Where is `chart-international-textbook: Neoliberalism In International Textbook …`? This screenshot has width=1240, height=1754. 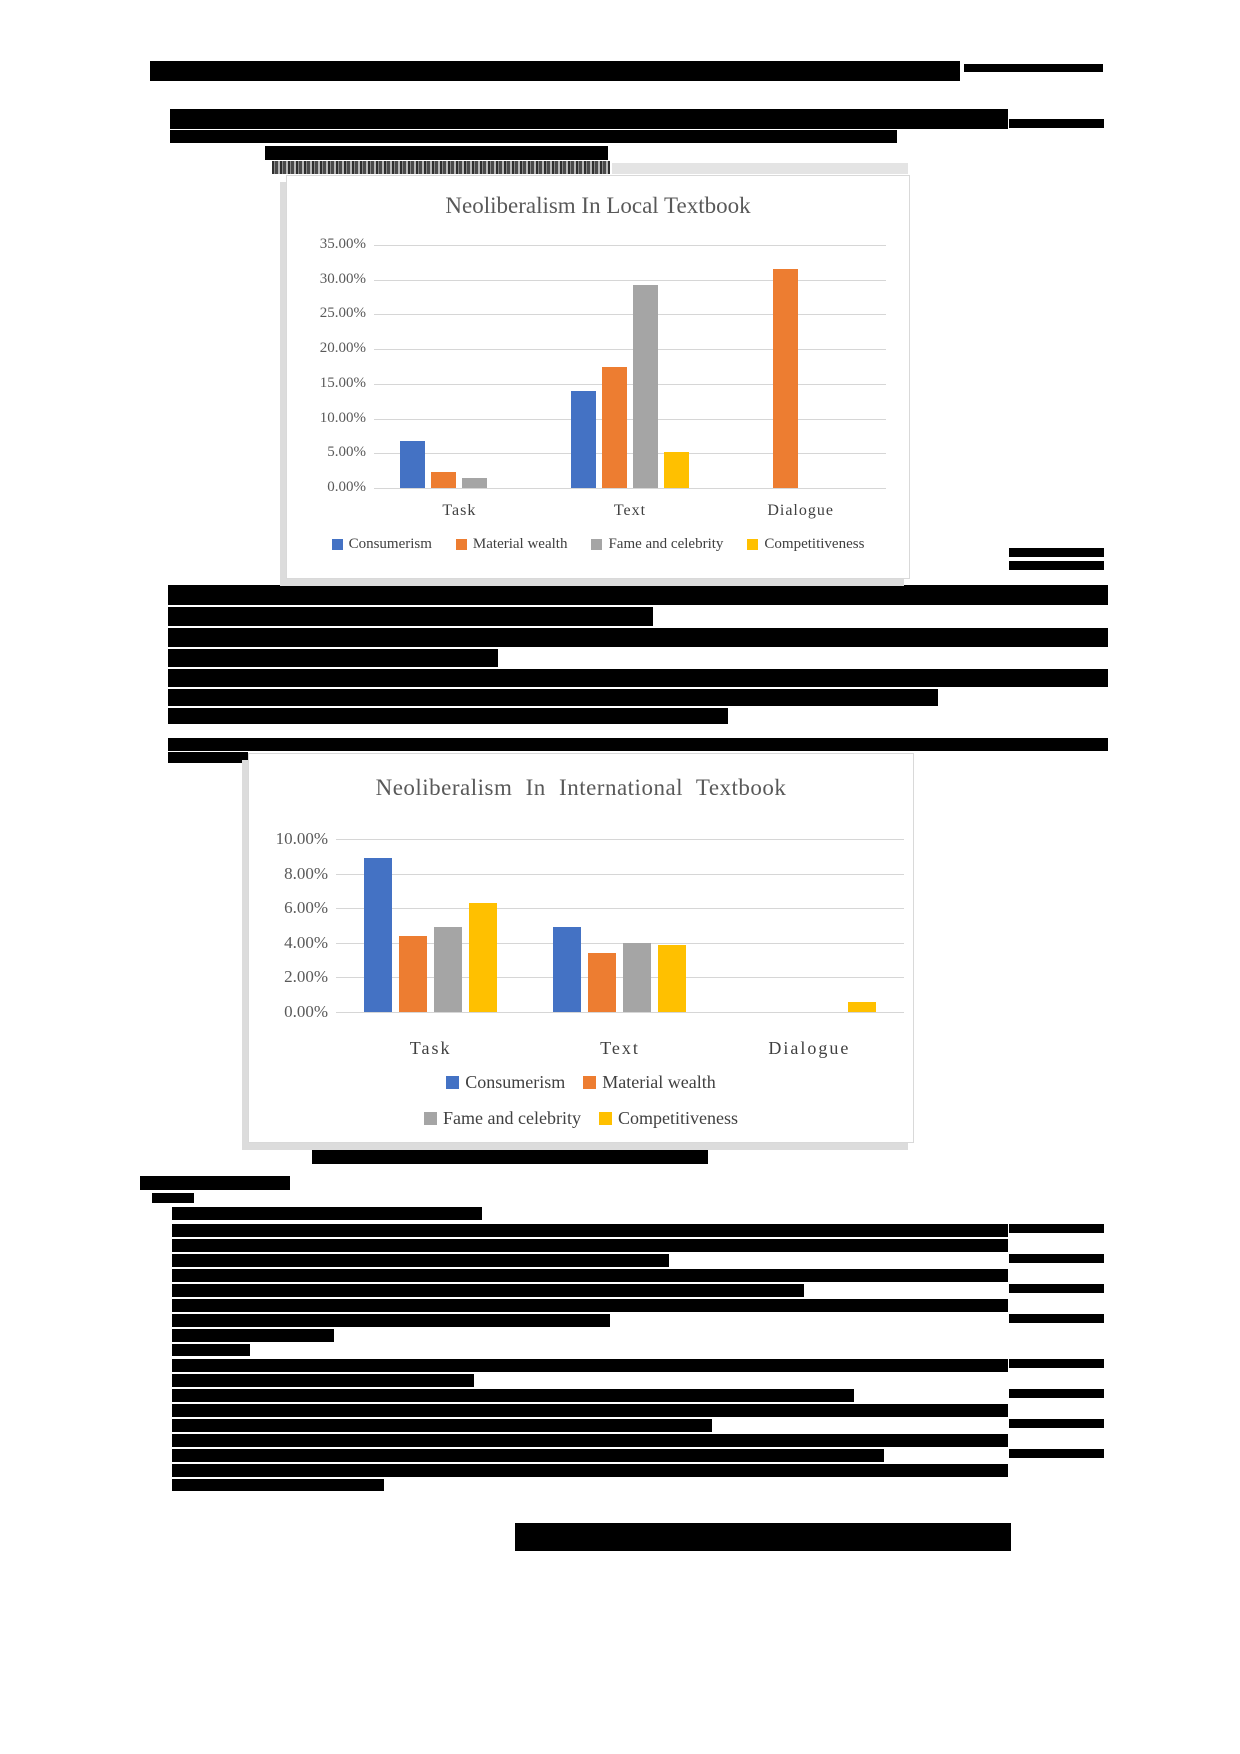 chart-international-textbook: Neoliberalism In International Textbook … is located at coordinates (581, 948).